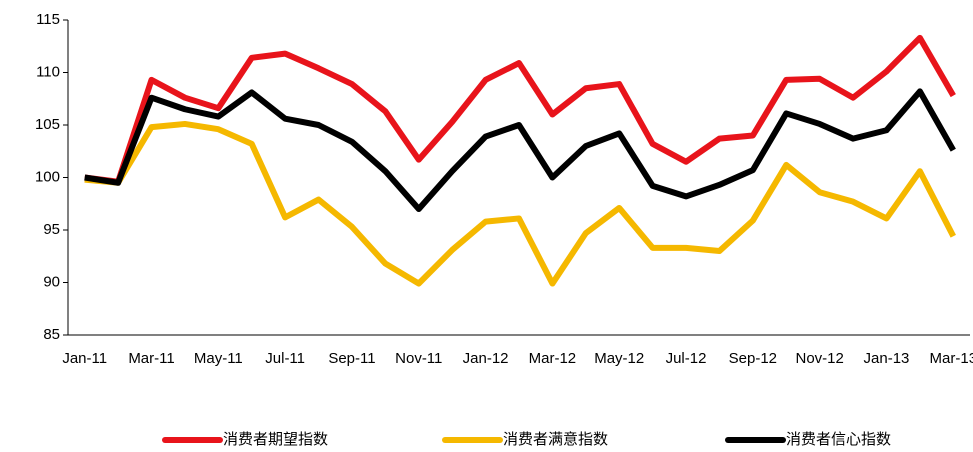  What do you see at coordinates (838, 439) in the screenshot?
I see `legend-label: 消费者信心指数` at bounding box center [838, 439].